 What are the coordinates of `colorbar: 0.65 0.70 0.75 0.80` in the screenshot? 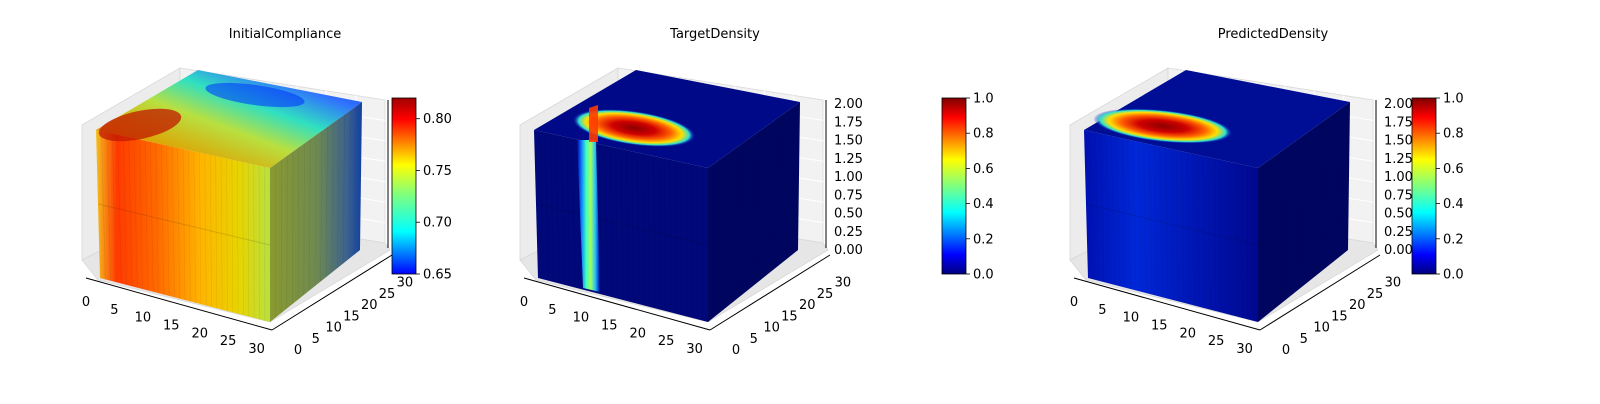 It's located at (422, 190).